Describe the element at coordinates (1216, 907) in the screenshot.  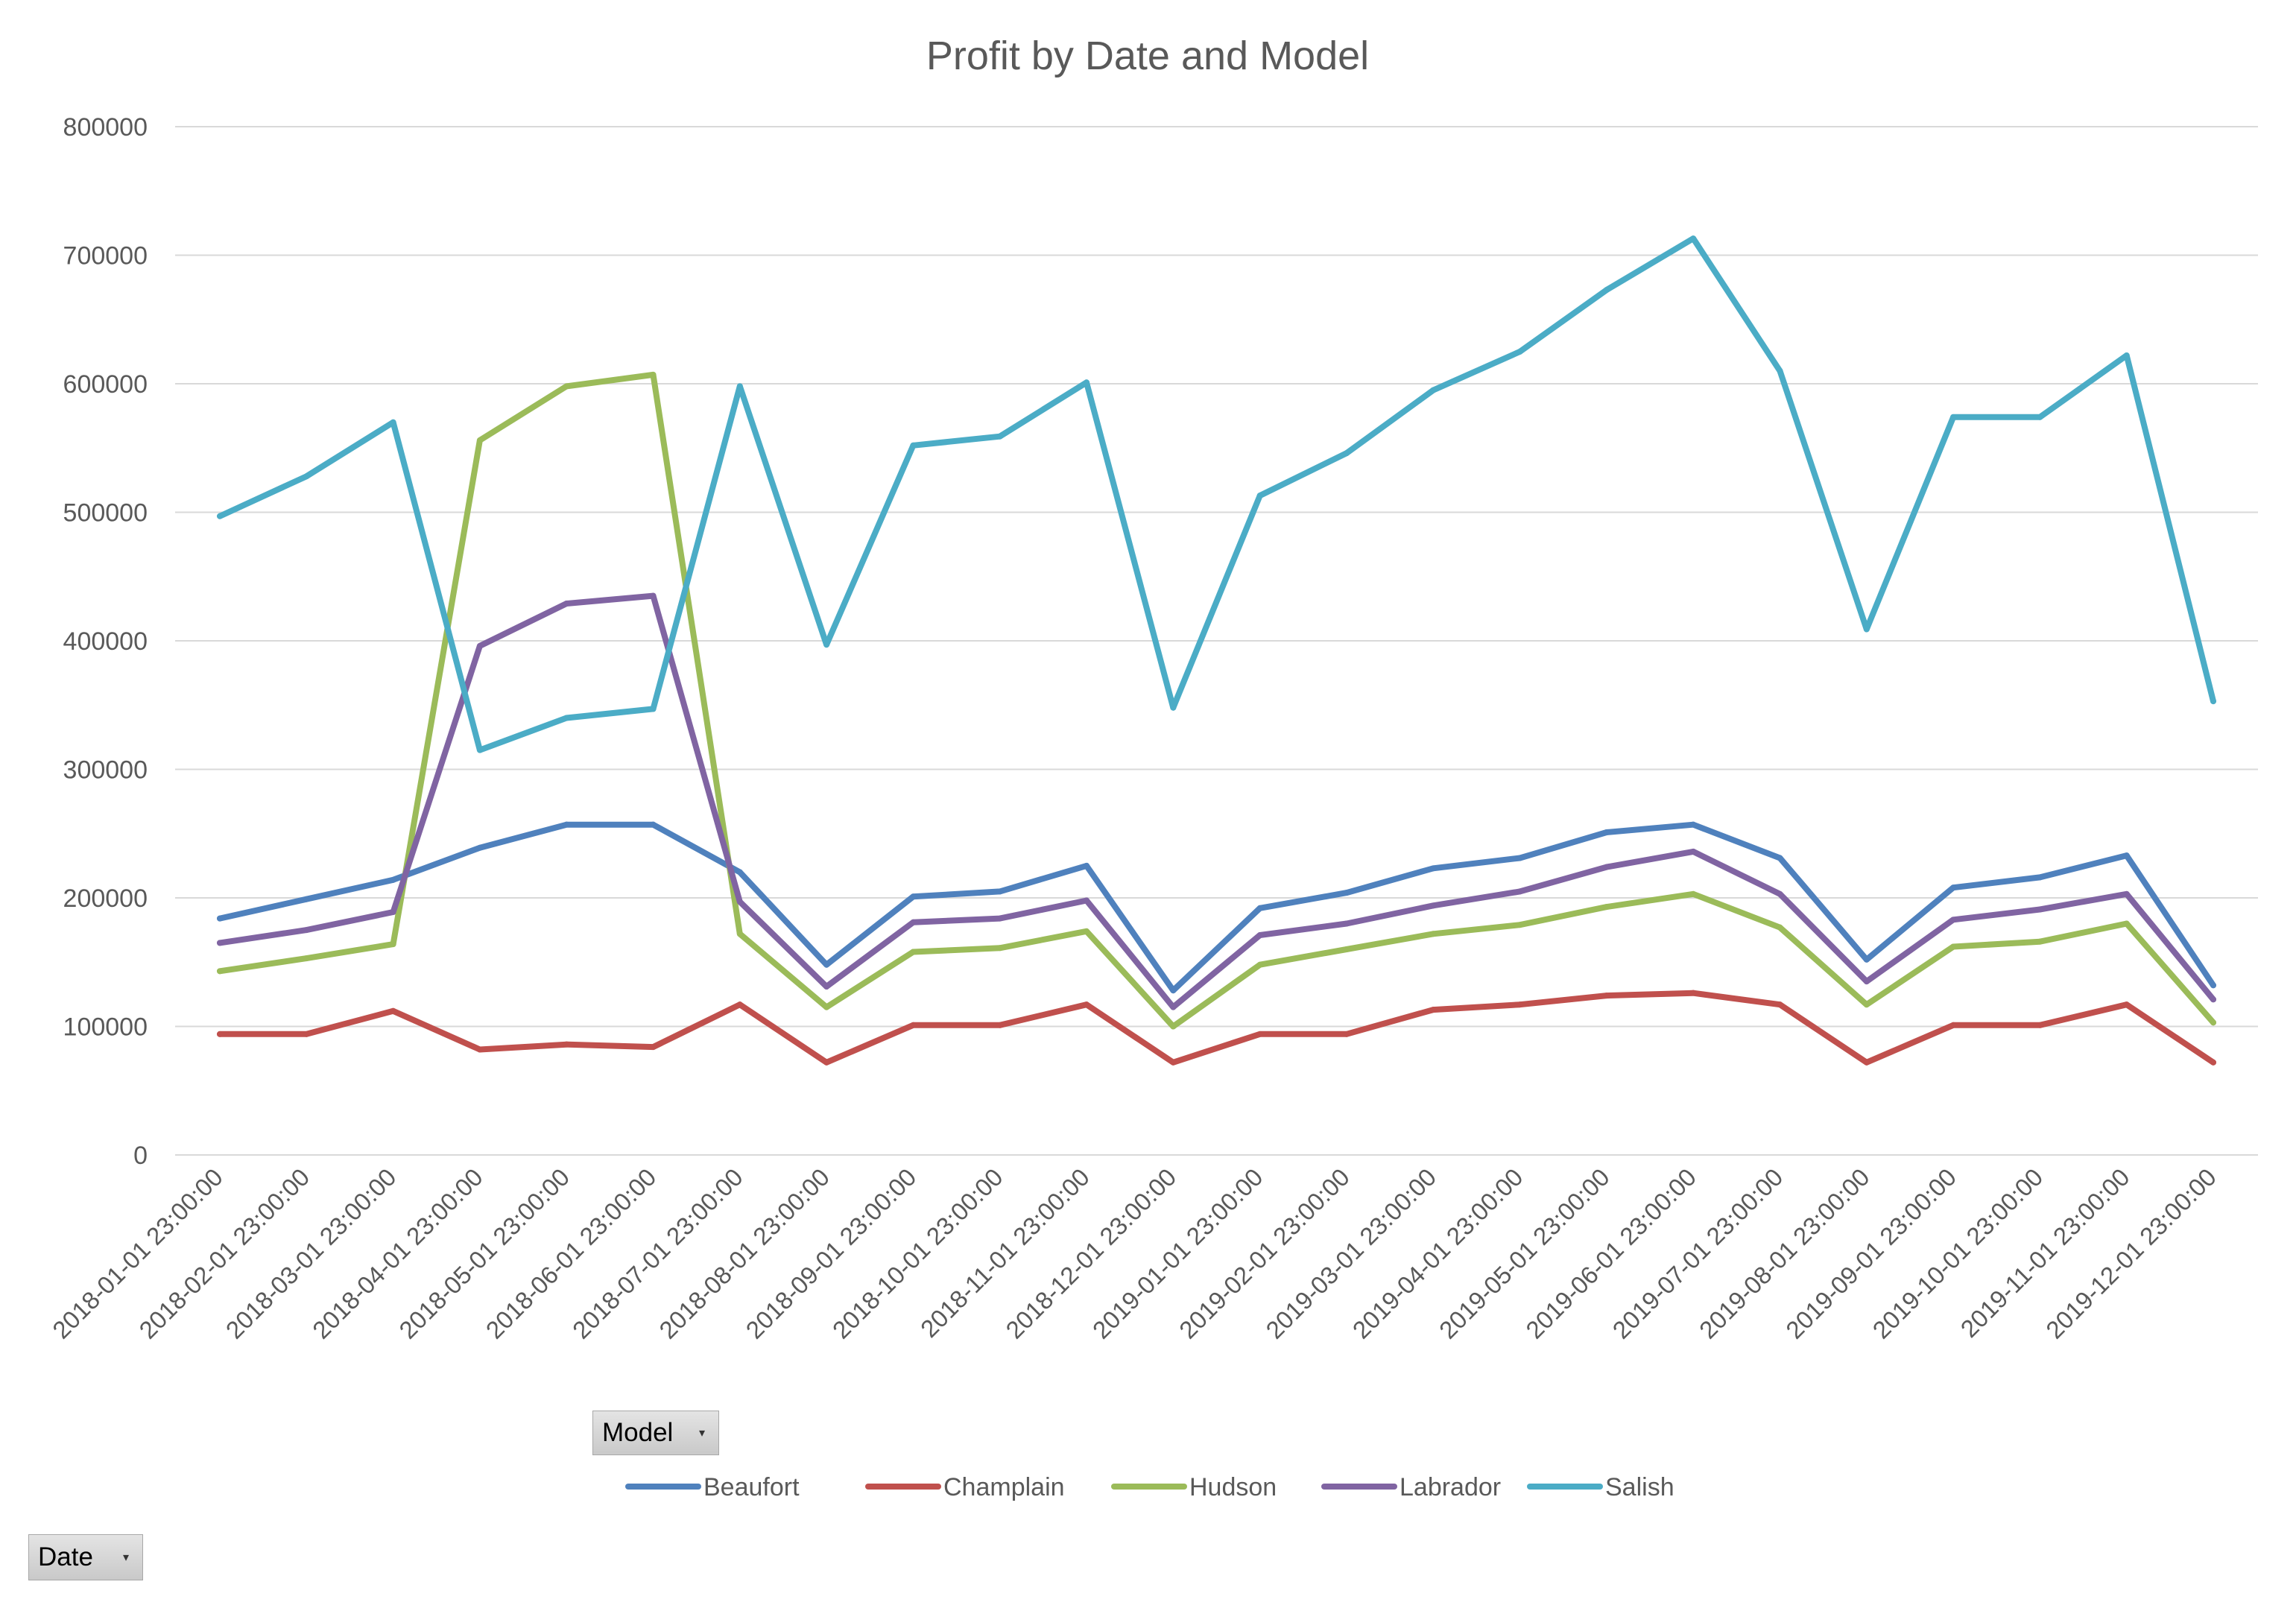
I see `series-line-beaufort` at that location.